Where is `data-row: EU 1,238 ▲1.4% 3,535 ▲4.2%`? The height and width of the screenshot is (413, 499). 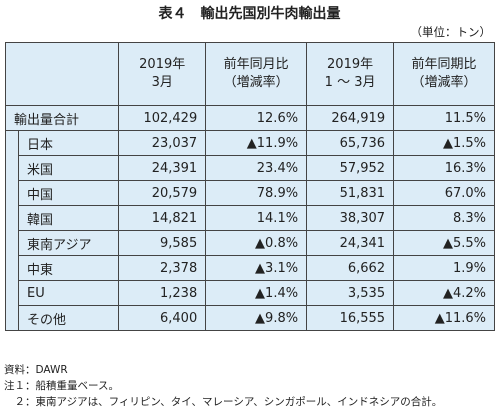
data-row: EU 1,238 ▲1.4% 3,535 ▲4.2% is located at coordinates (250, 293).